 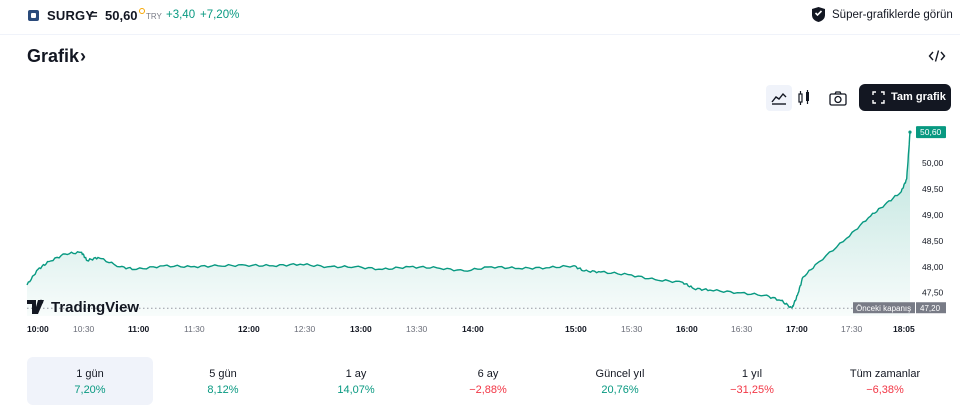 I want to click on period-change: 20,76%, so click(x=620, y=390).